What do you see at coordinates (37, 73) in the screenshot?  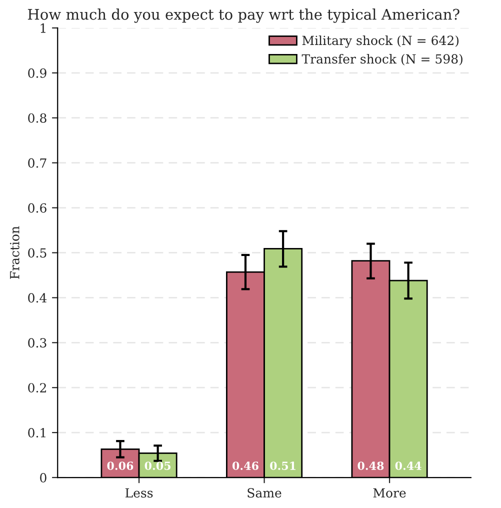 I see `y-tick-label: 0.9` at bounding box center [37, 73].